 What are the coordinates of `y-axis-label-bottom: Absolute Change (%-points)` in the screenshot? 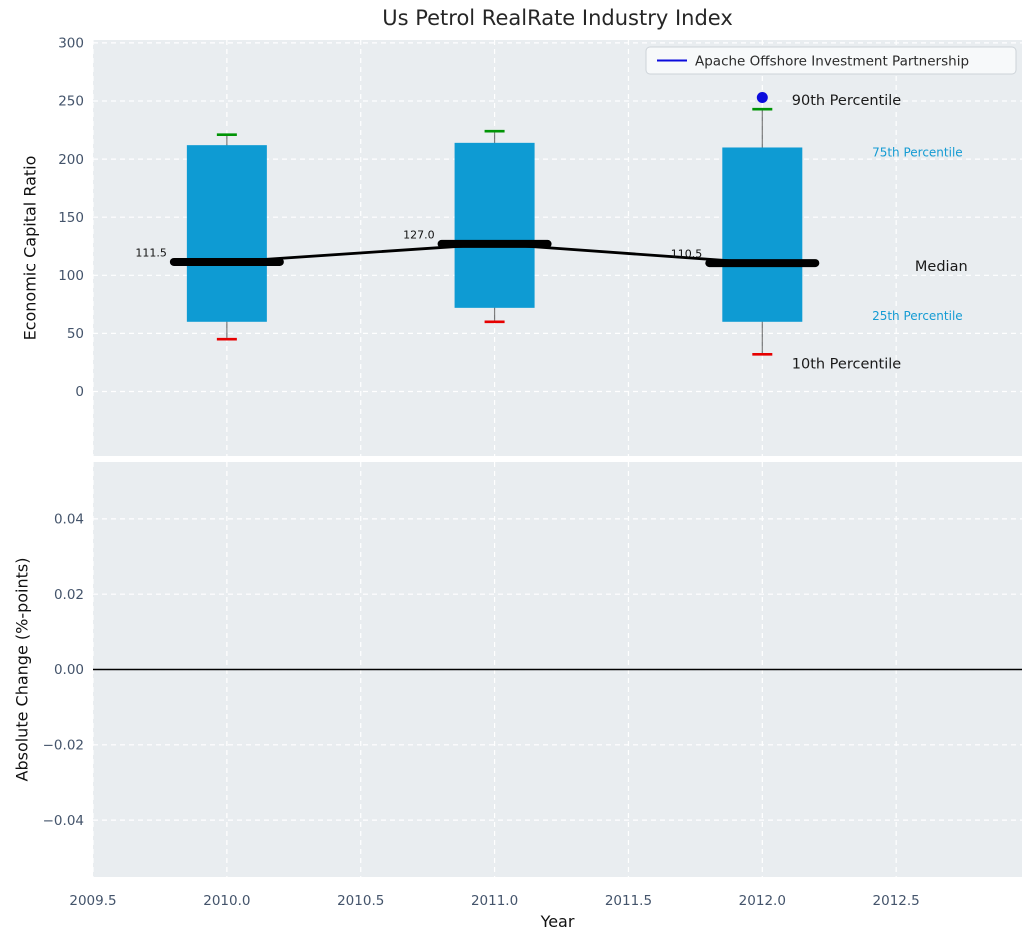 It's located at (22, 670).